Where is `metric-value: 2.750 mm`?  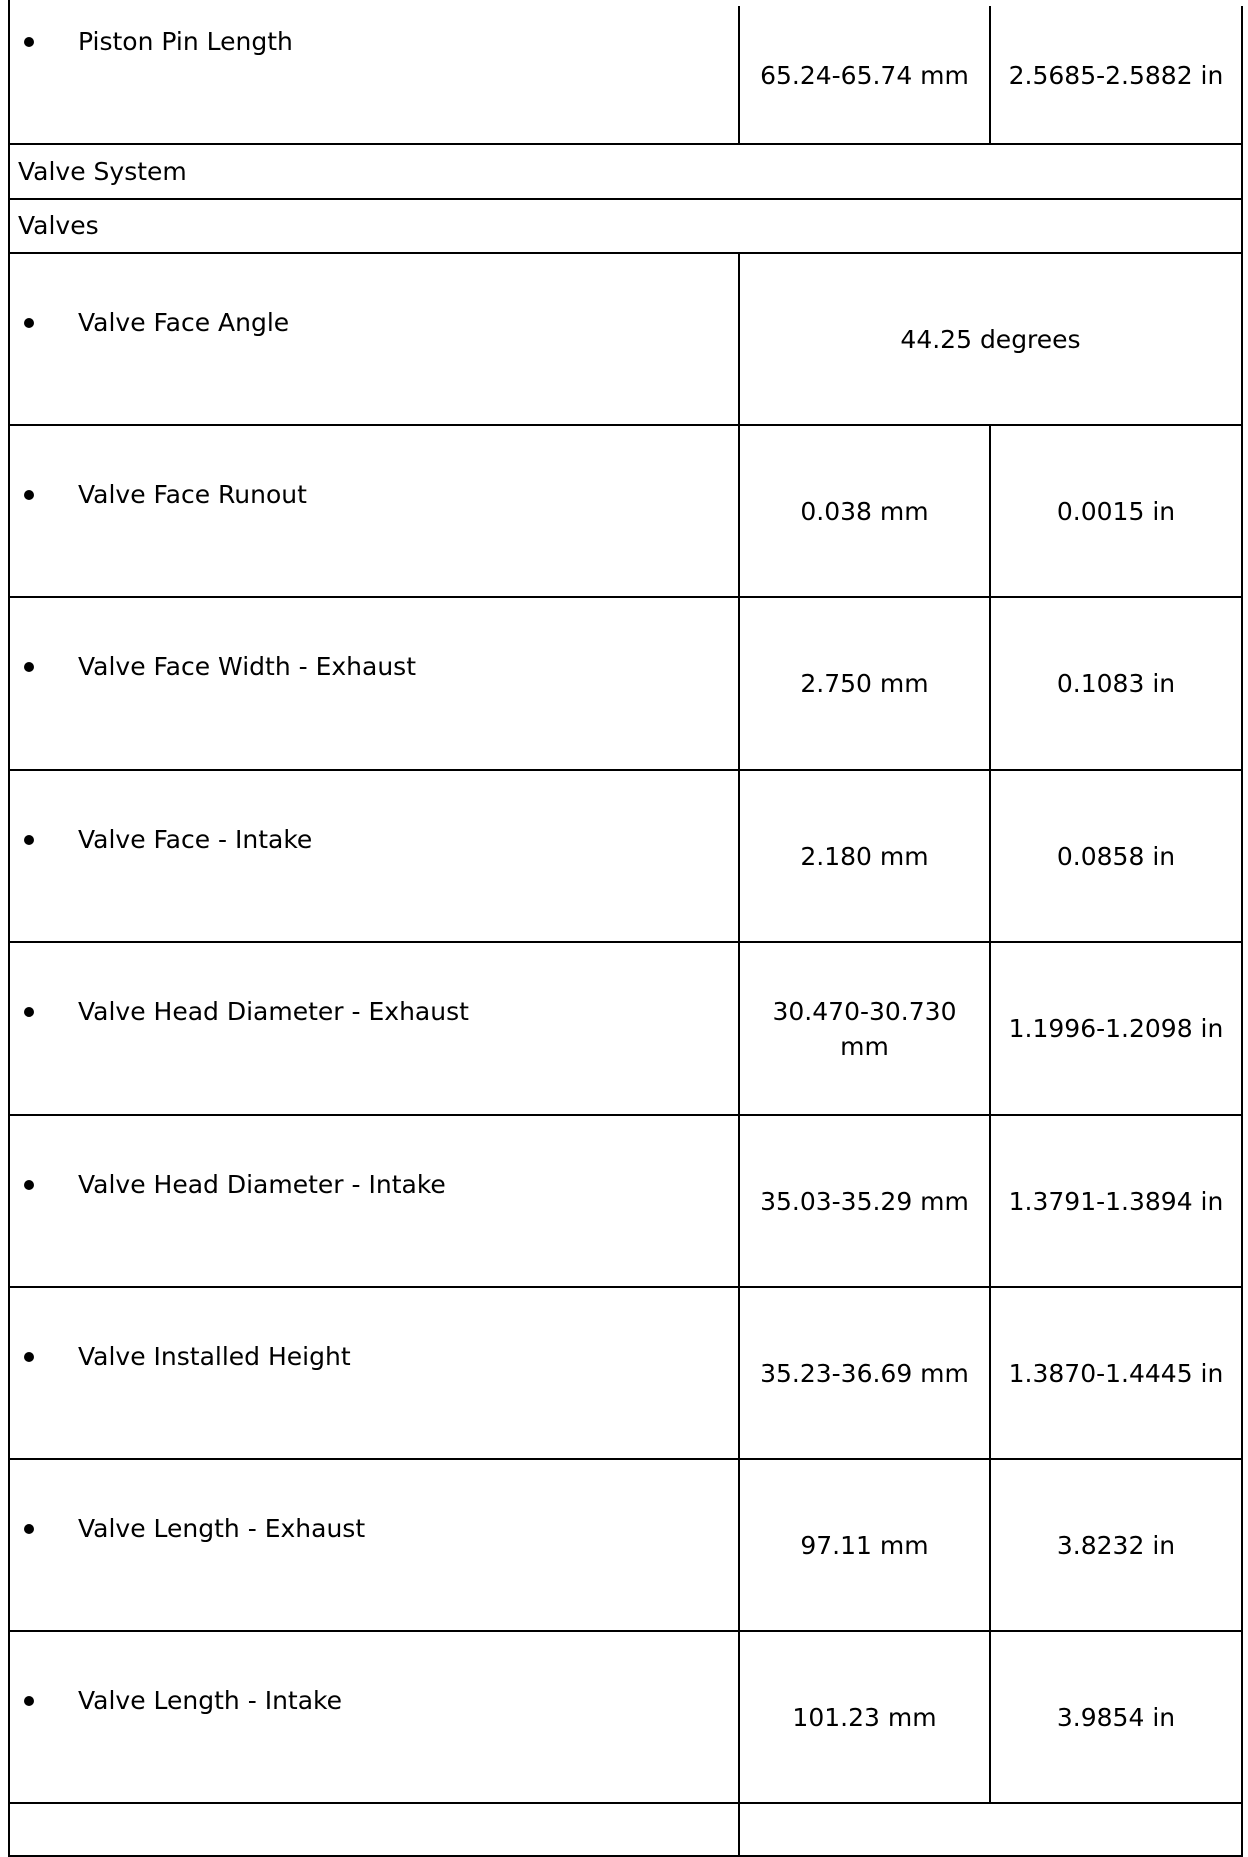 metric-value: 2.750 mm is located at coordinates (864, 683).